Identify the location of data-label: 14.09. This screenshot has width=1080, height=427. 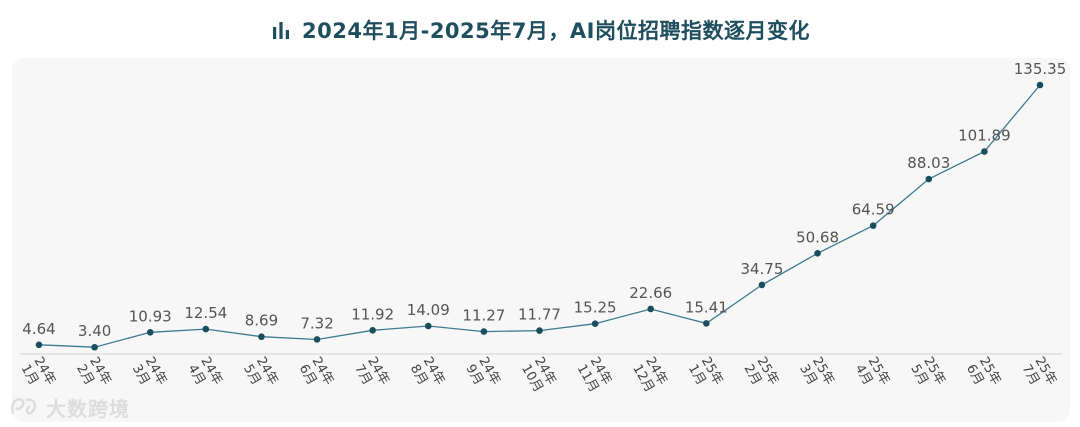
(428, 310).